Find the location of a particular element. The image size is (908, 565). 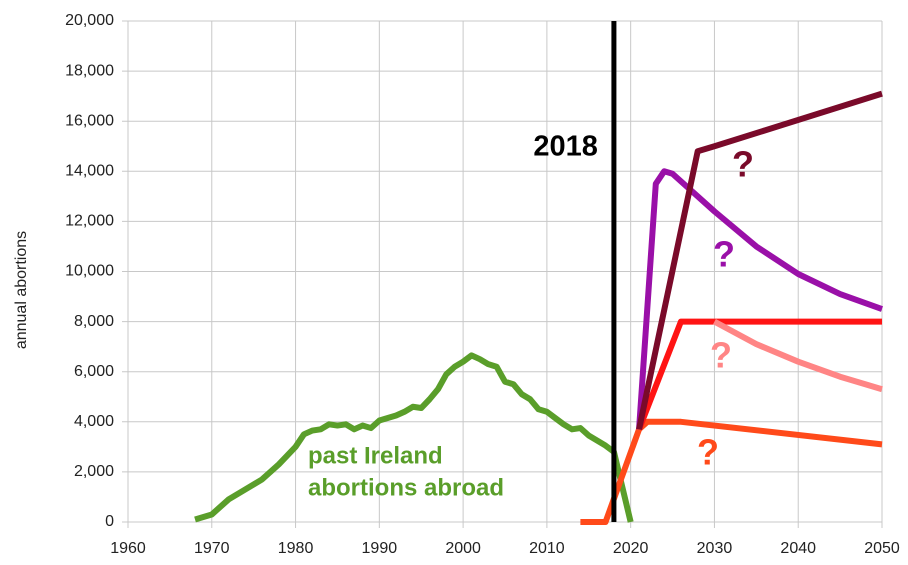

x-tick-label: 2050 is located at coordinates (882, 548).